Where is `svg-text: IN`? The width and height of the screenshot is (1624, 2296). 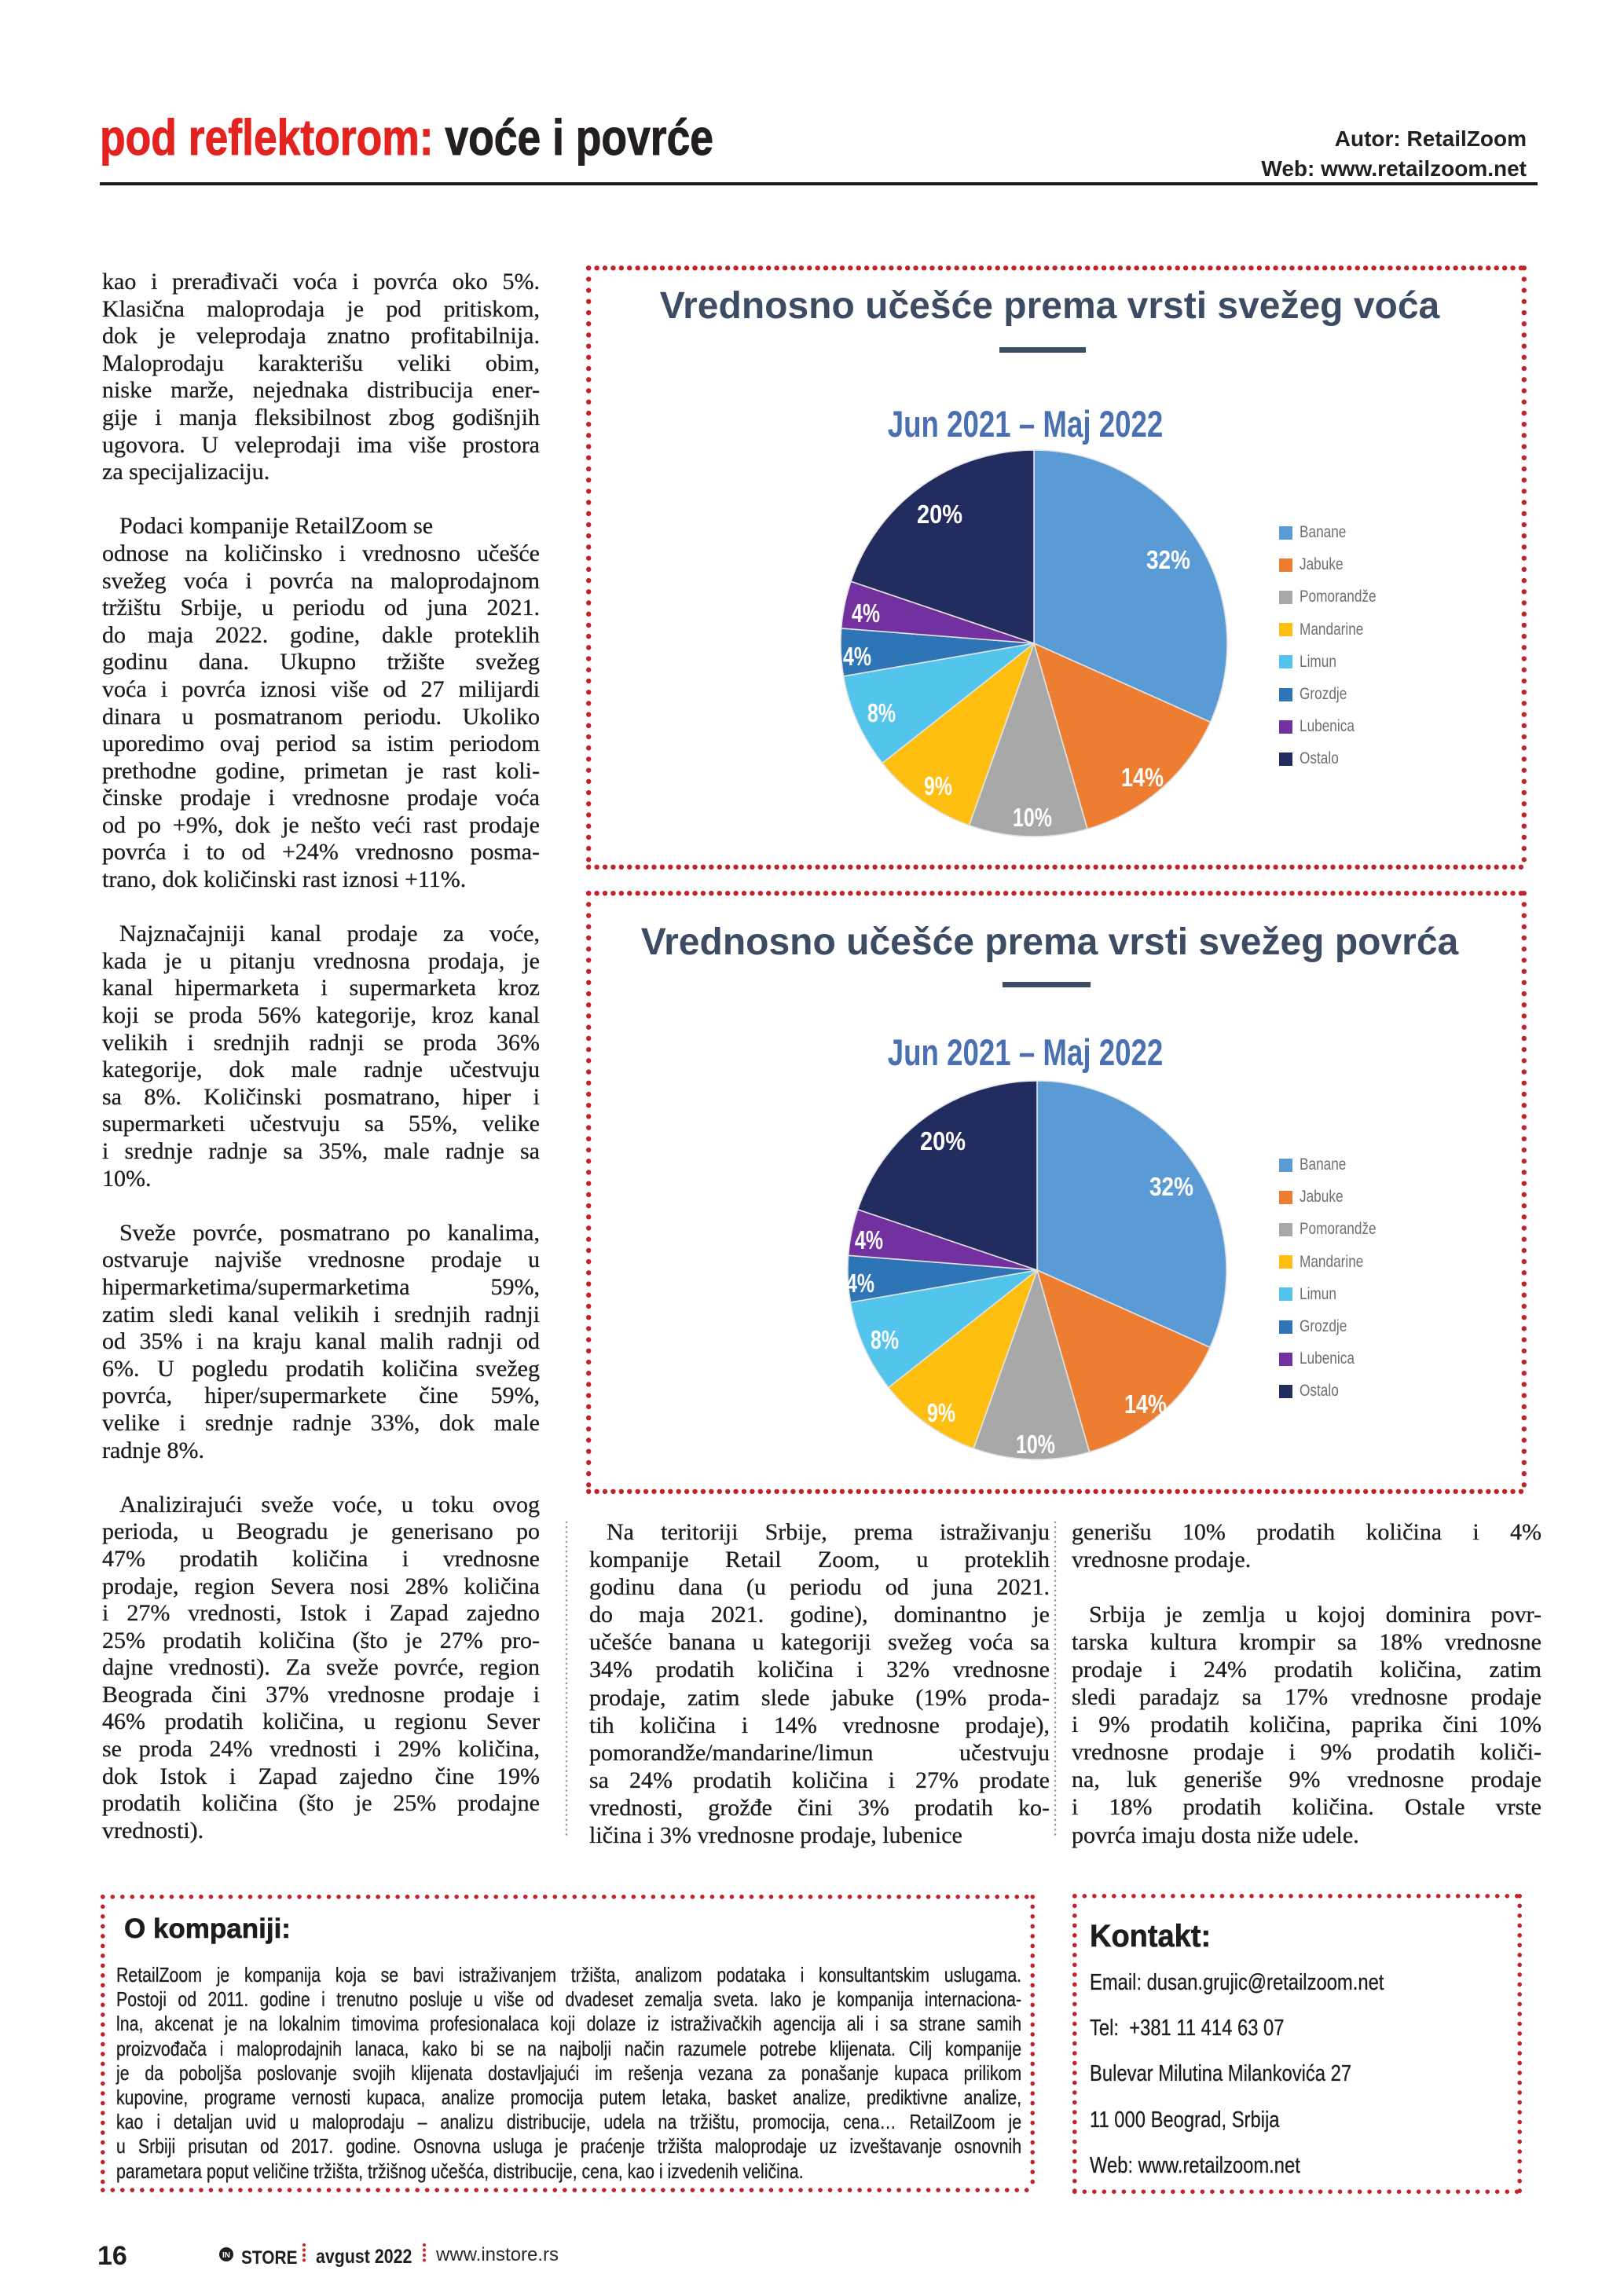
svg-text: IN is located at coordinates (226, 2255).